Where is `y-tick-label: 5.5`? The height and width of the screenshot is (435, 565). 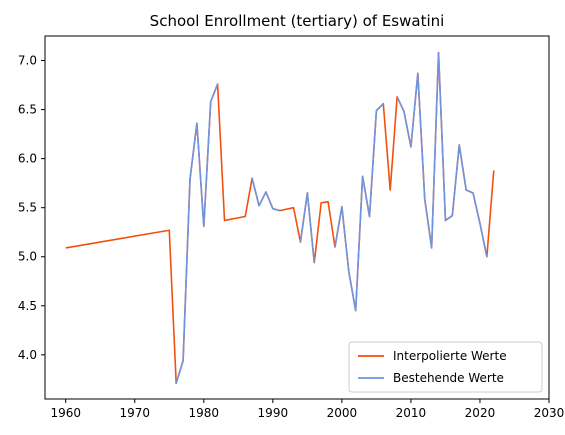
y-tick-label: 5.5 is located at coordinates (27, 208).